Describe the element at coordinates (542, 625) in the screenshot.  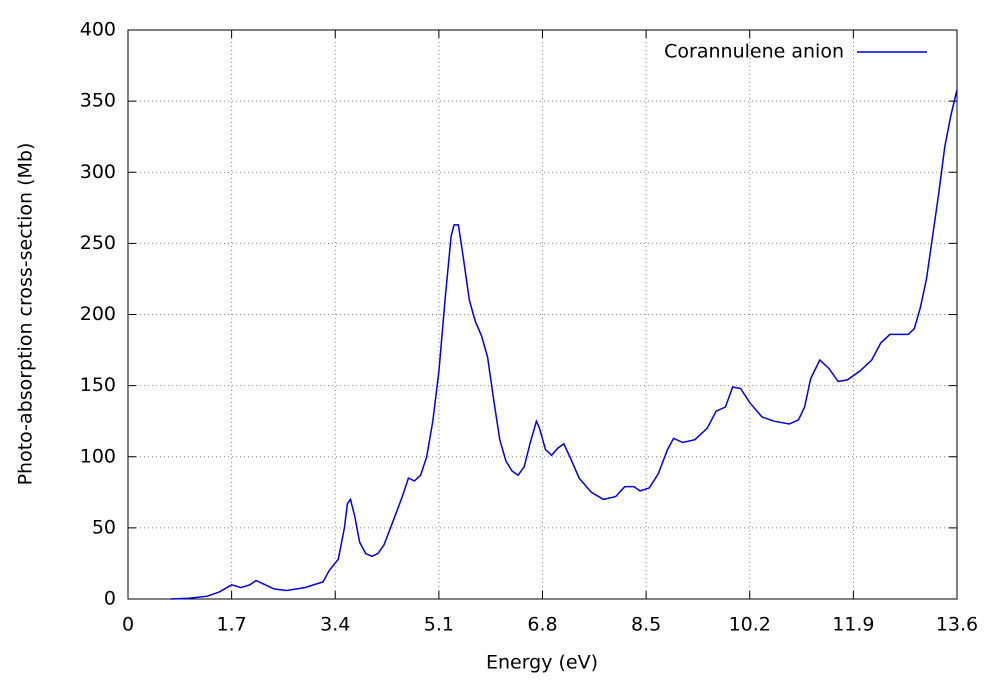
I see `x-tick-label: 6.8` at that location.